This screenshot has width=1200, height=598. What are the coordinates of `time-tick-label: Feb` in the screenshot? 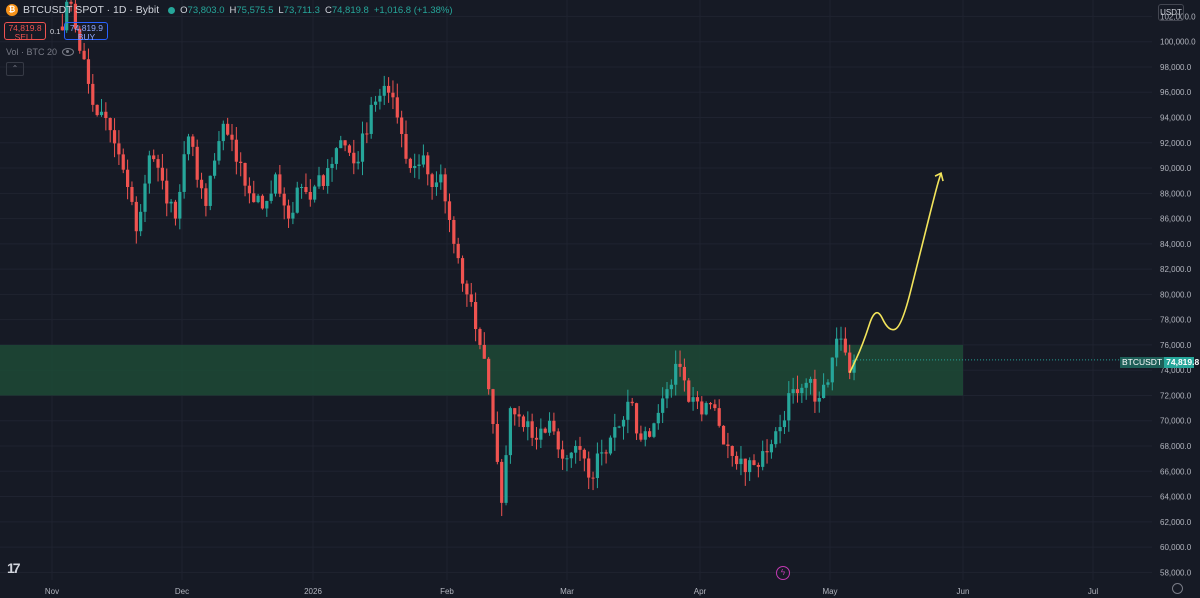 It's located at (447, 591).